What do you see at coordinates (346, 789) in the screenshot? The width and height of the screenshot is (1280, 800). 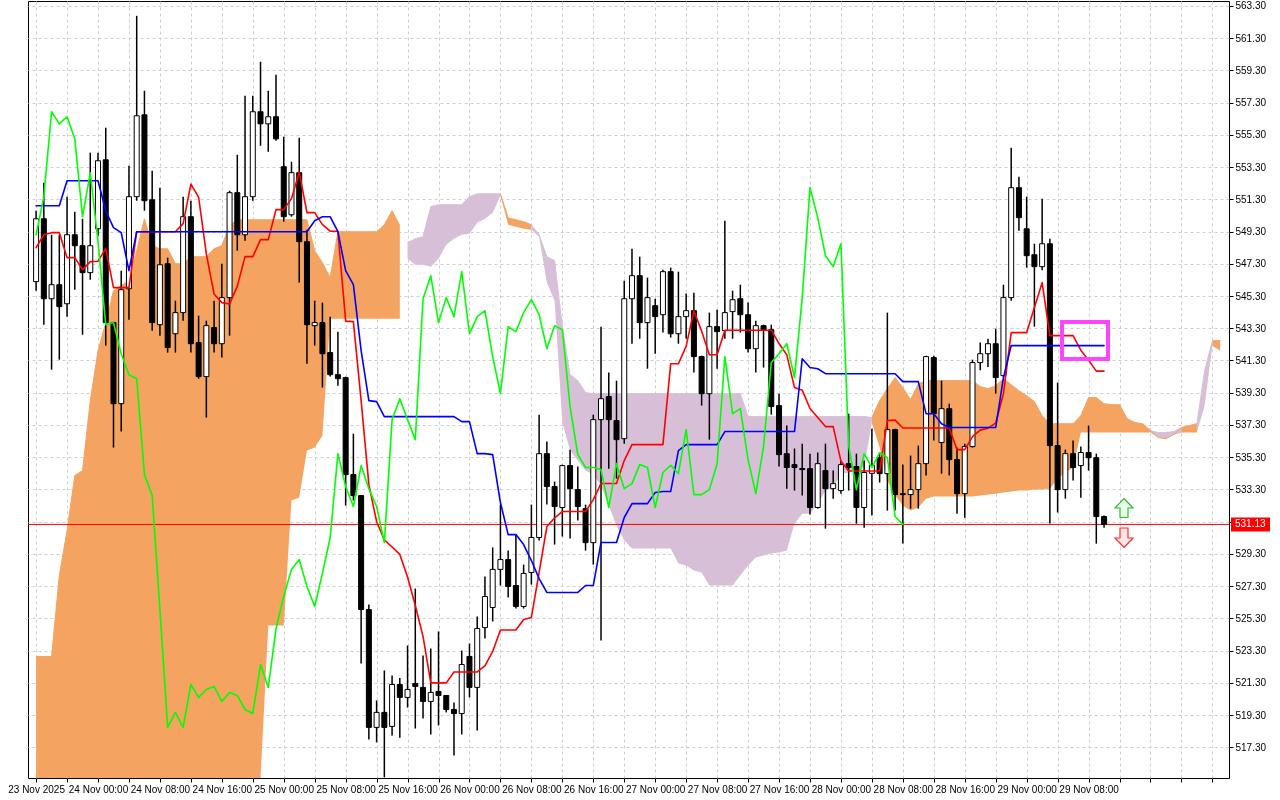 I see `x-tick-label: 25 Nov 08:00` at bounding box center [346, 789].